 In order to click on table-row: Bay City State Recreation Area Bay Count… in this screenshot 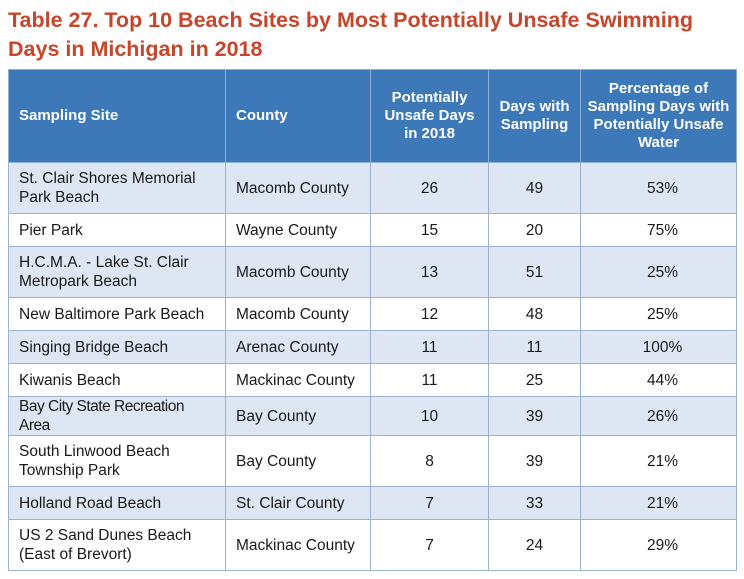, I will do `click(372, 416)`.